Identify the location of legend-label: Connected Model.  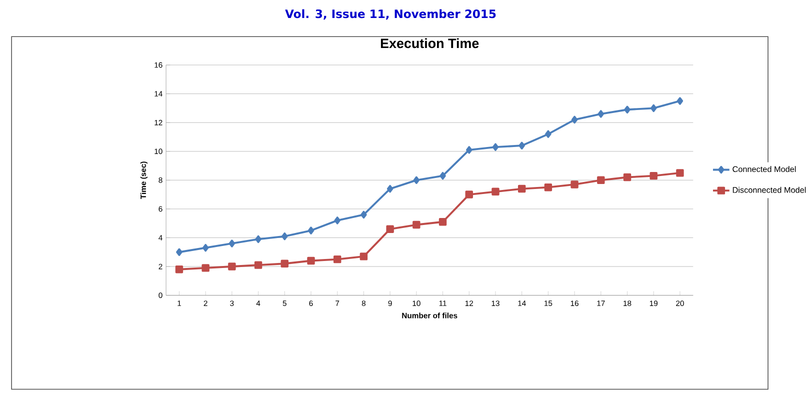
(764, 169).